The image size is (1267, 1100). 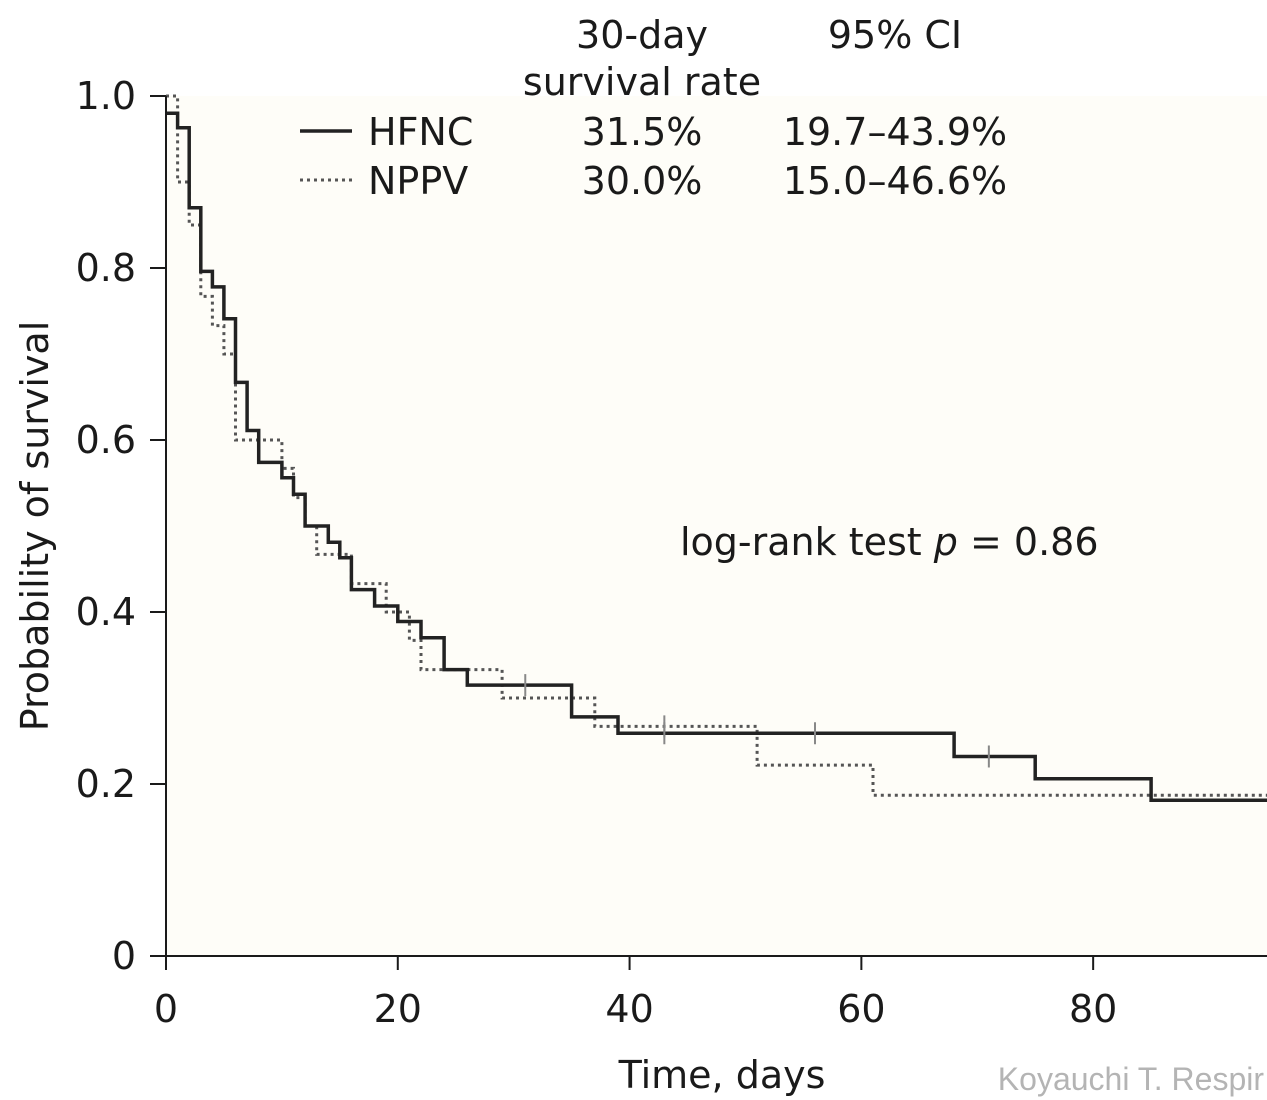 What do you see at coordinates (1093, 1009) in the screenshot?
I see `x-tick-label: 80` at bounding box center [1093, 1009].